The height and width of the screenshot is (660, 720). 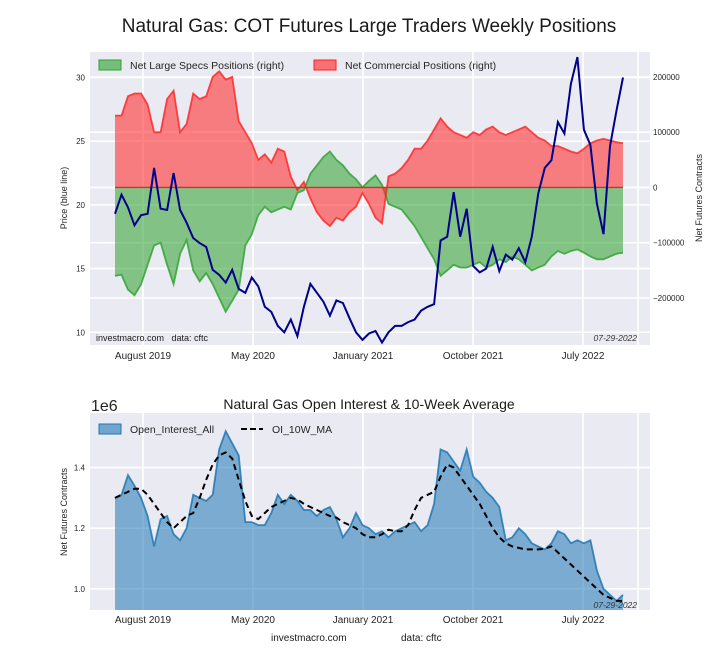 I want to click on y-tick-label: 25, so click(x=80, y=141).